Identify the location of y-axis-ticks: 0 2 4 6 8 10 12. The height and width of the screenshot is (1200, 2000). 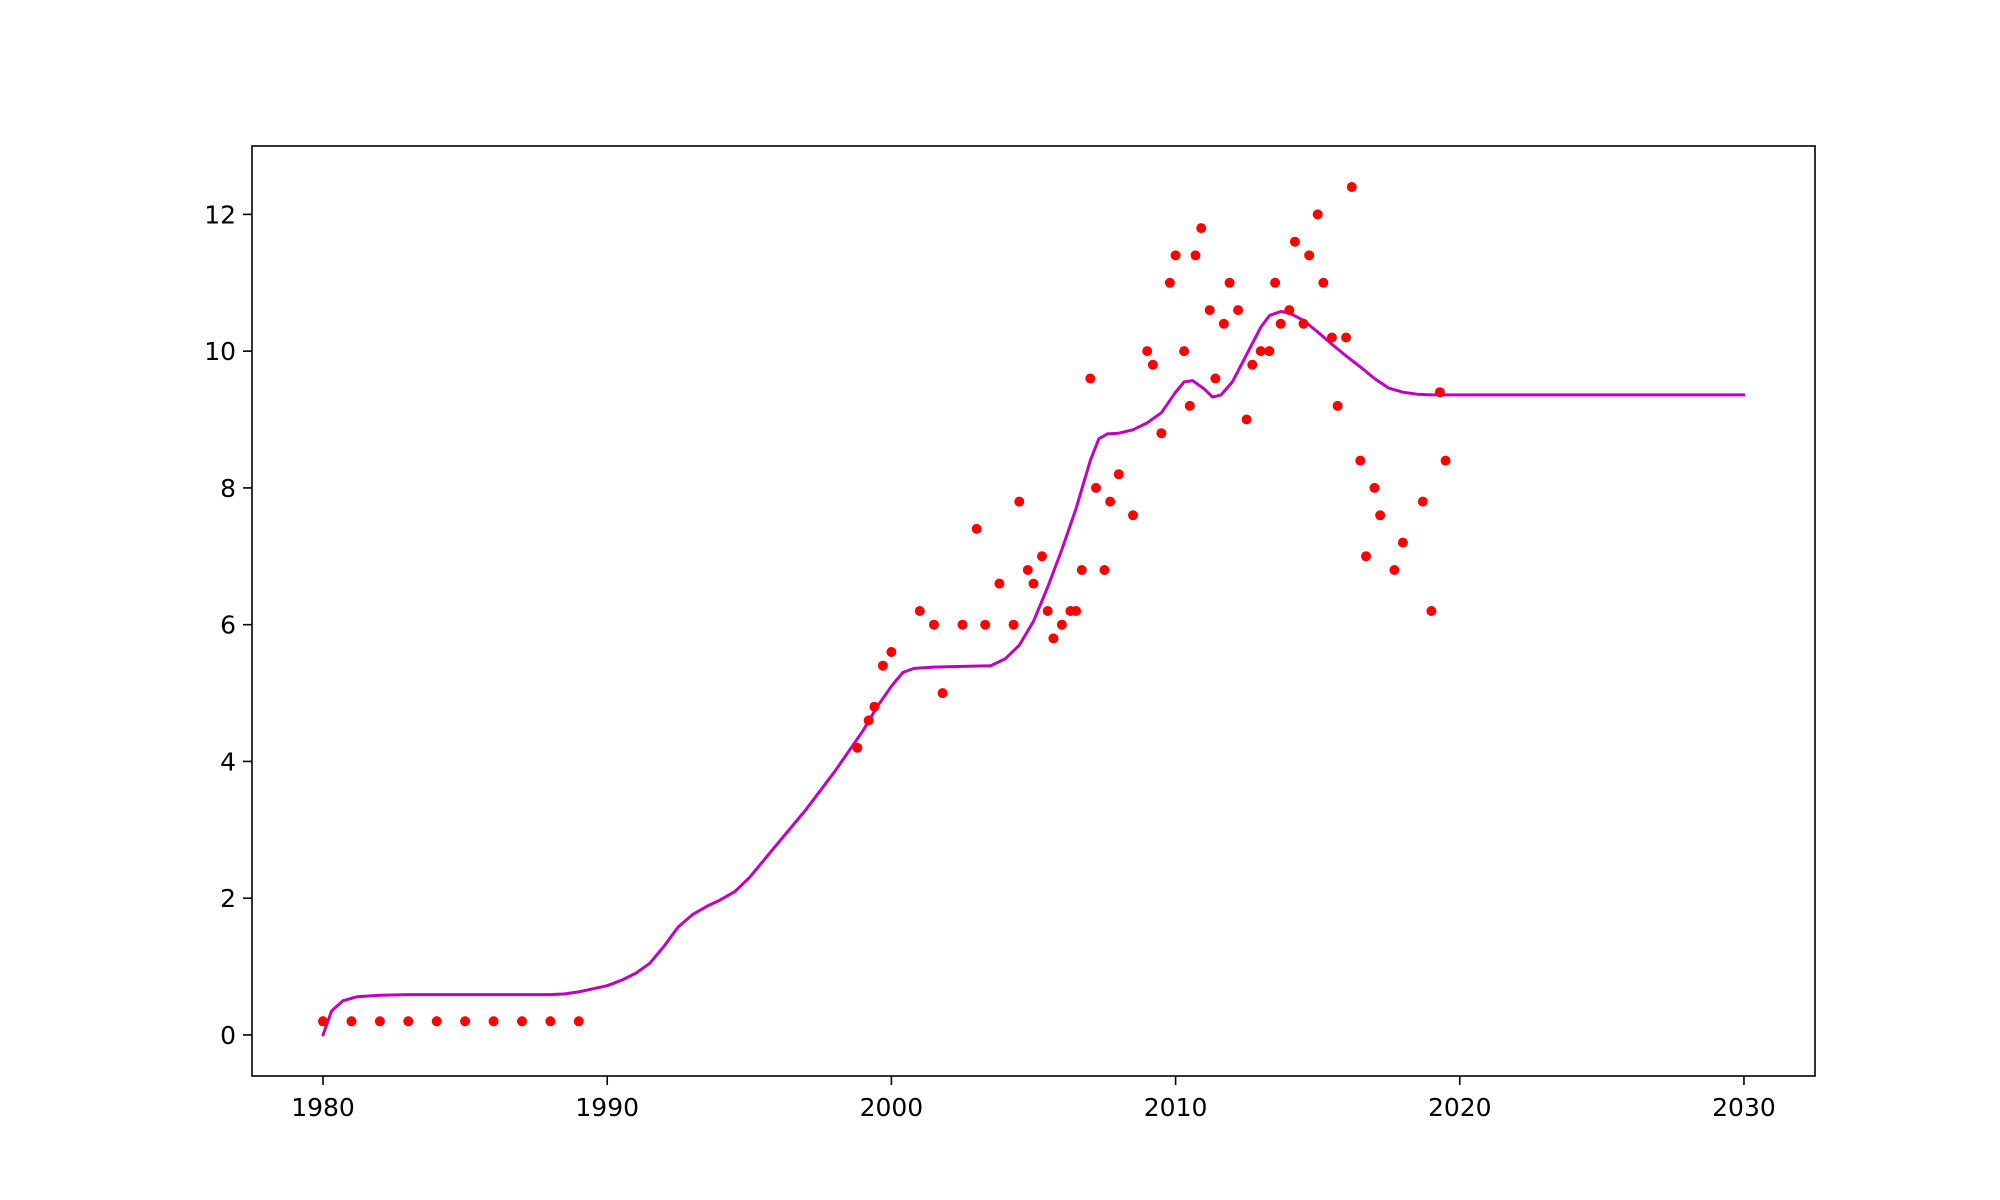
(228, 625).